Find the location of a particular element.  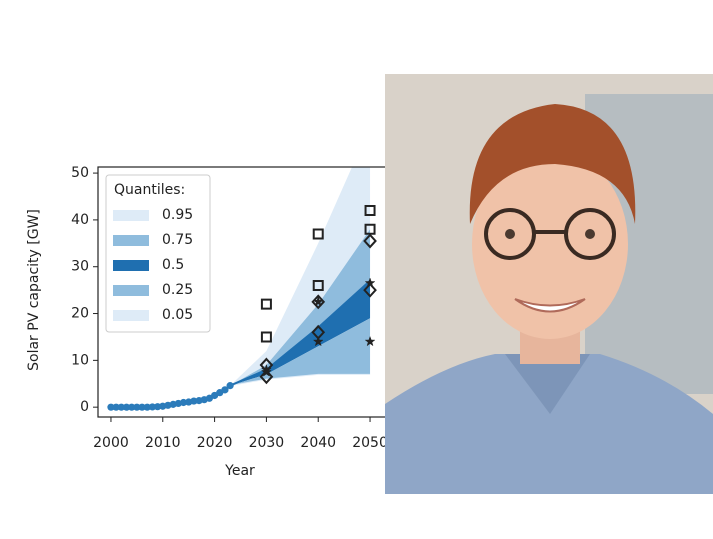

y-tick-label: 10 is located at coordinates (80, 360).